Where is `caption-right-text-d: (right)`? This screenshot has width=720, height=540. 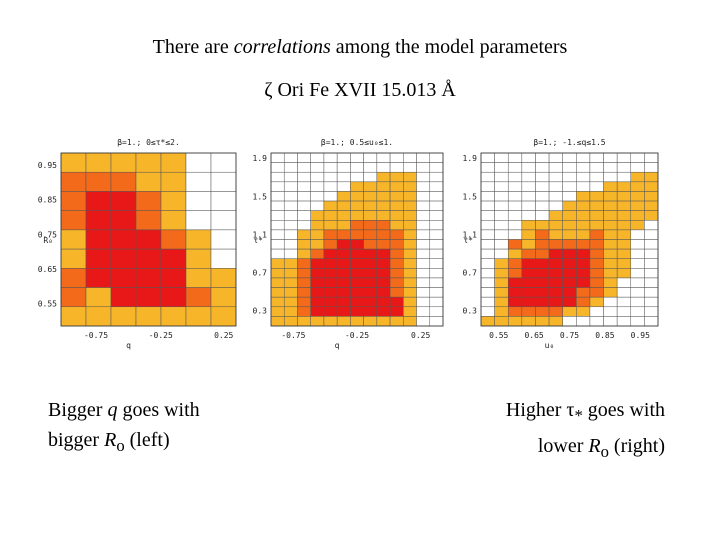 caption-right-text-d: (right) is located at coordinates (636, 446).